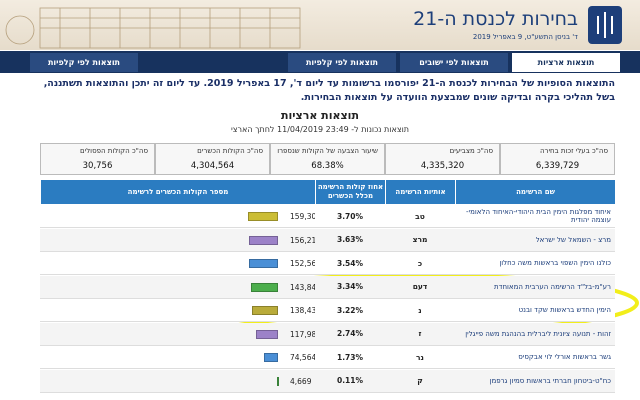 Image resolution: width=640 pixels, height=400 pixels. What do you see at coordinates (420, 287) in the screenshot?
I see `list-letters: דעם` at bounding box center [420, 287].